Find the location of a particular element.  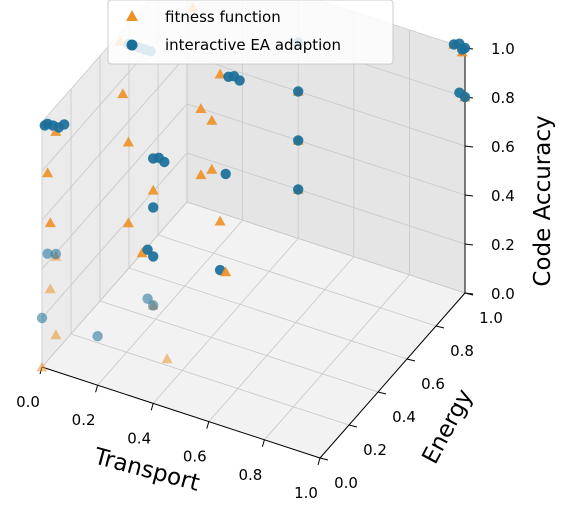

y-axis-label: Energy is located at coordinates (447, 426).